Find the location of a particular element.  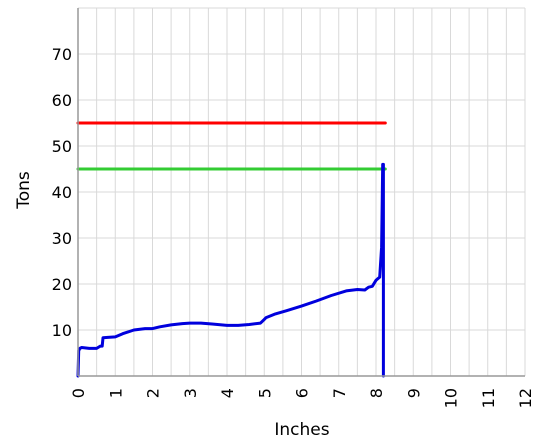

y-tick-label: 20 is located at coordinates (62, 284).